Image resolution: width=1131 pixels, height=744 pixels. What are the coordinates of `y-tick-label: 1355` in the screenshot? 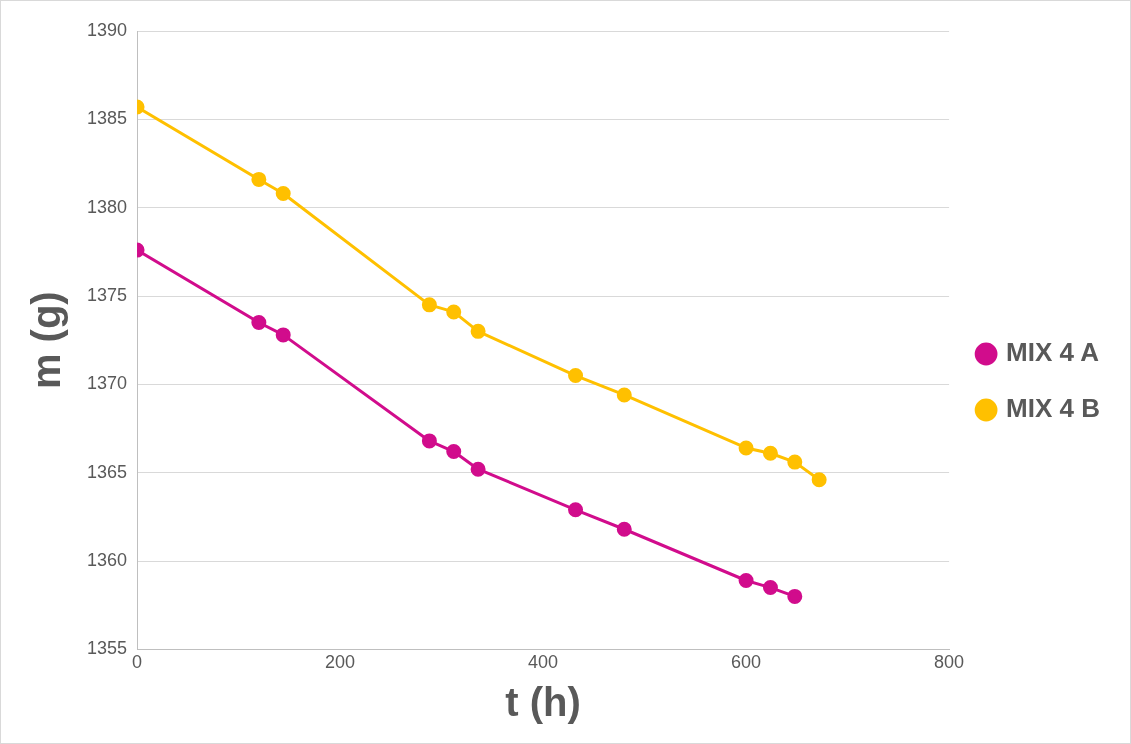 It's located at (107, 648).